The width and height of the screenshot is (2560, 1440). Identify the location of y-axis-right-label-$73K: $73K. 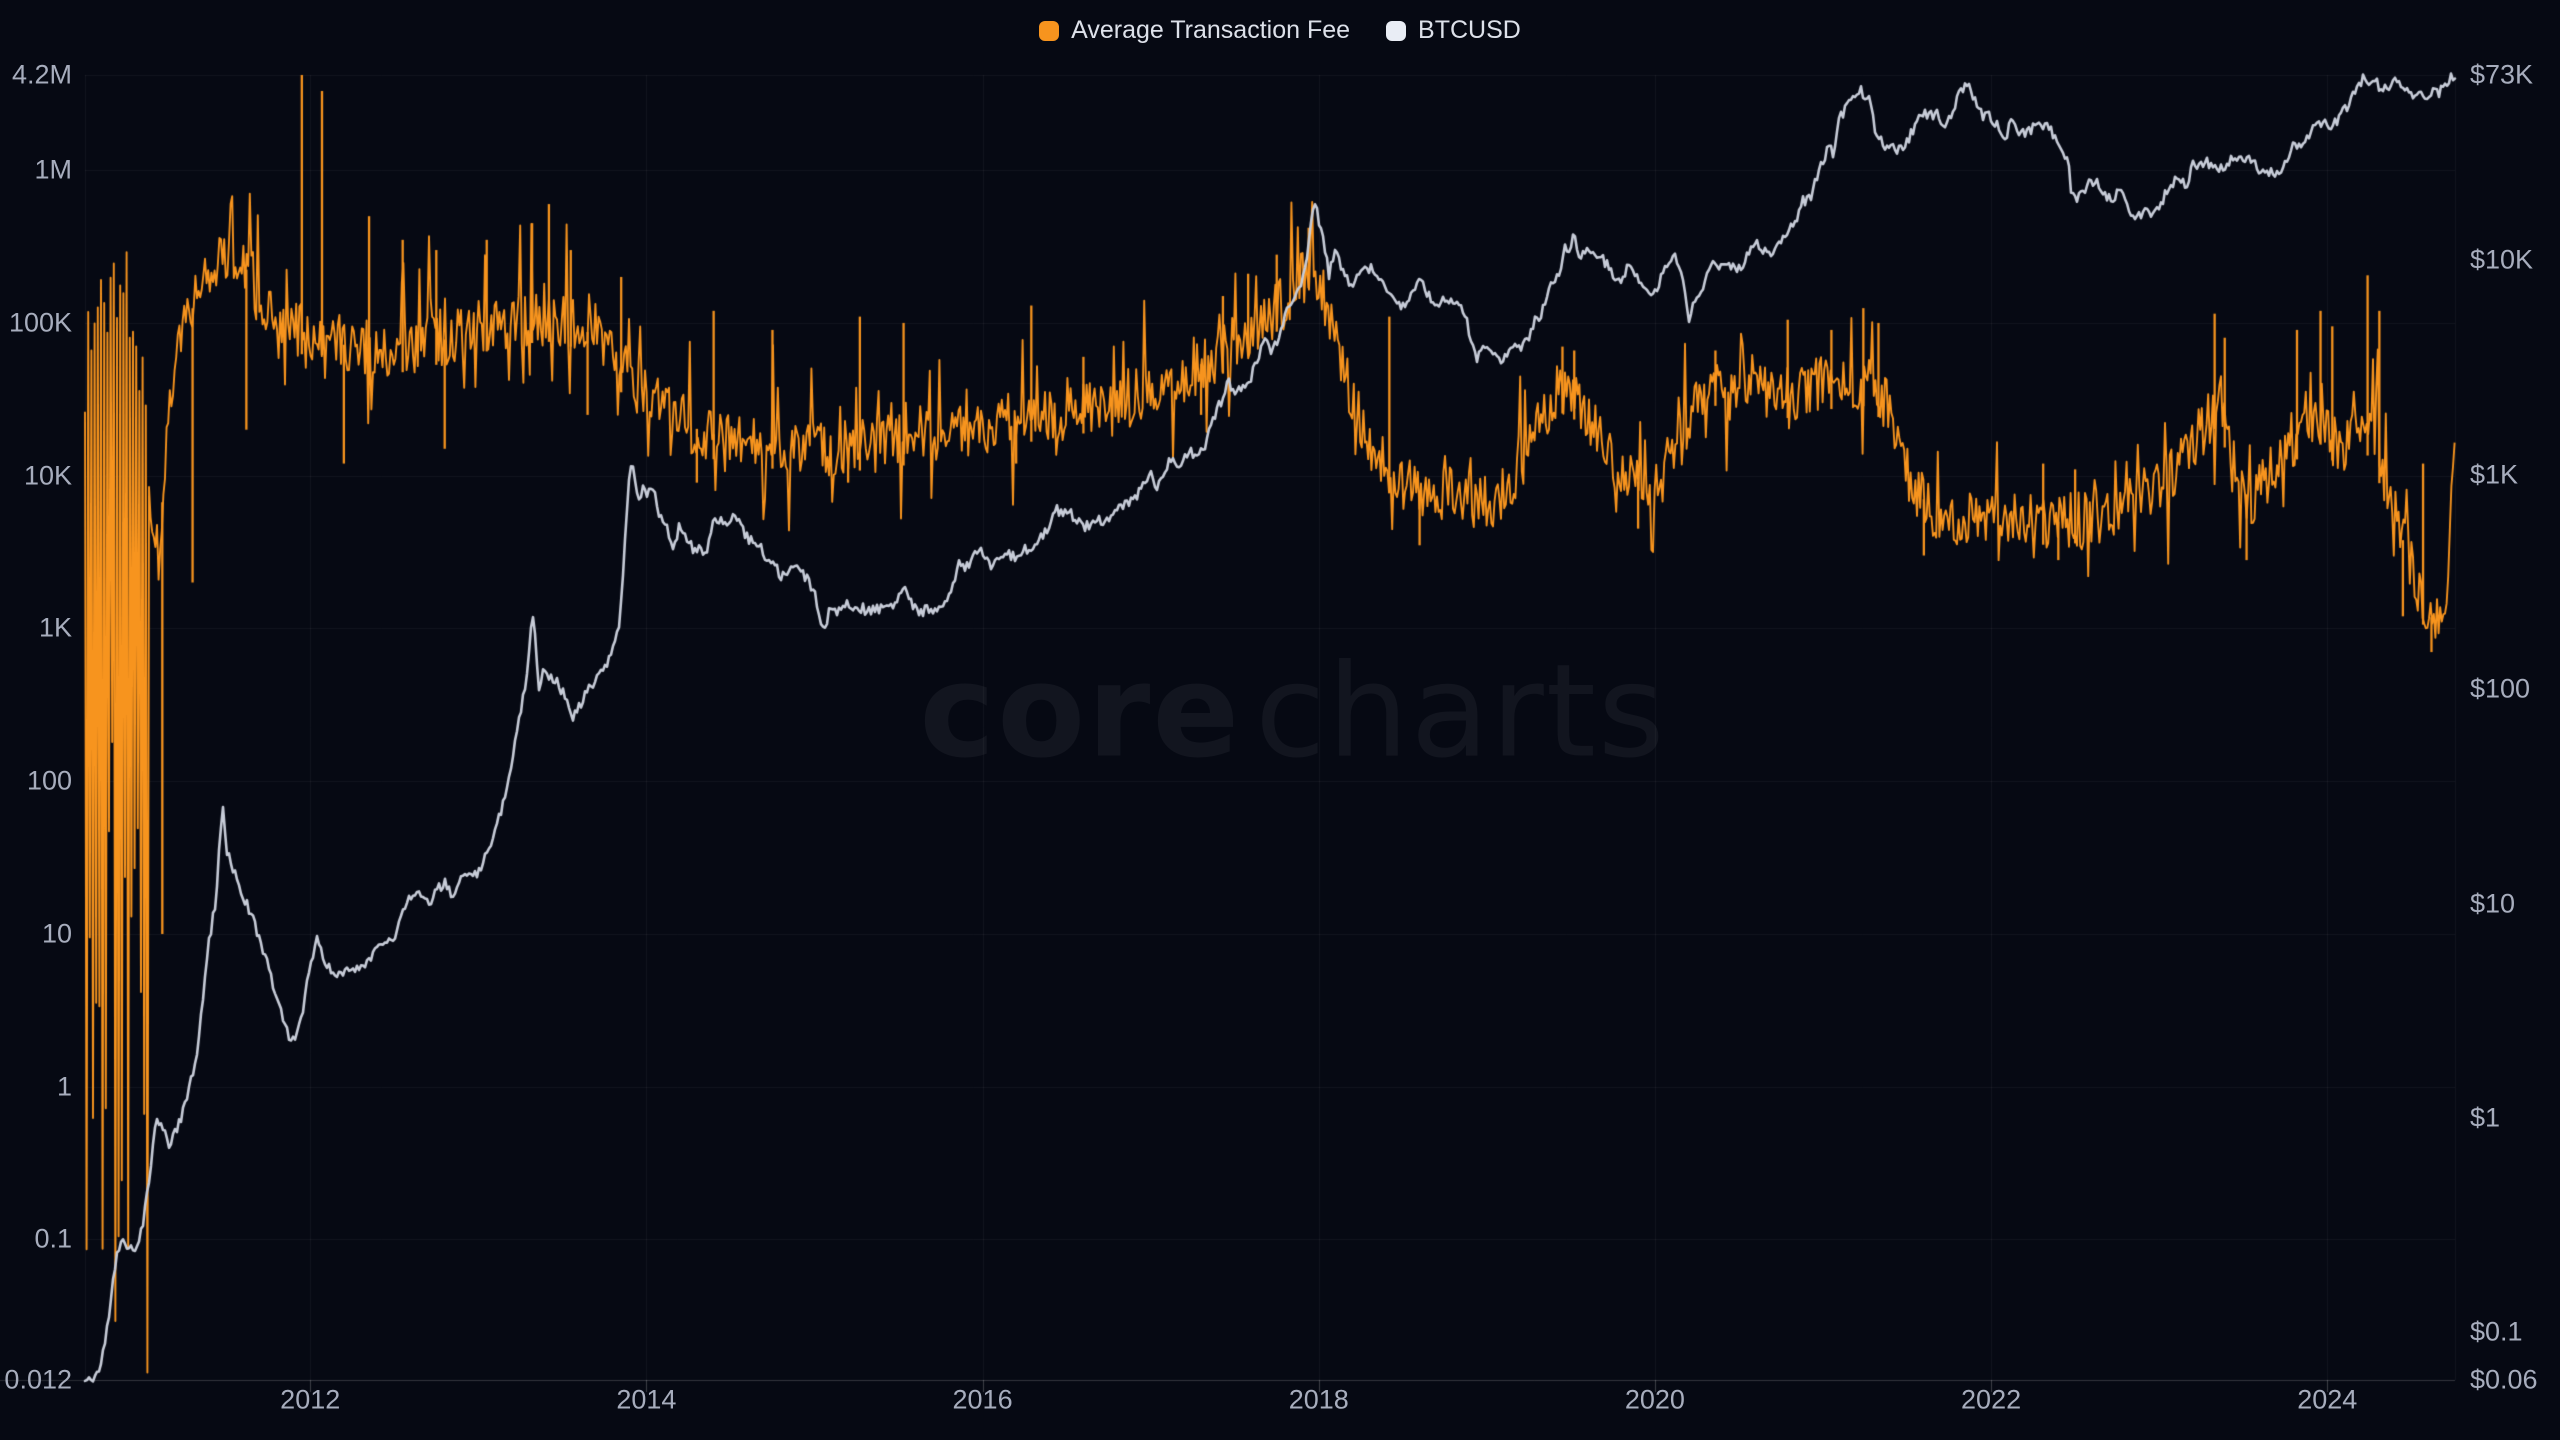
(2502, 74).